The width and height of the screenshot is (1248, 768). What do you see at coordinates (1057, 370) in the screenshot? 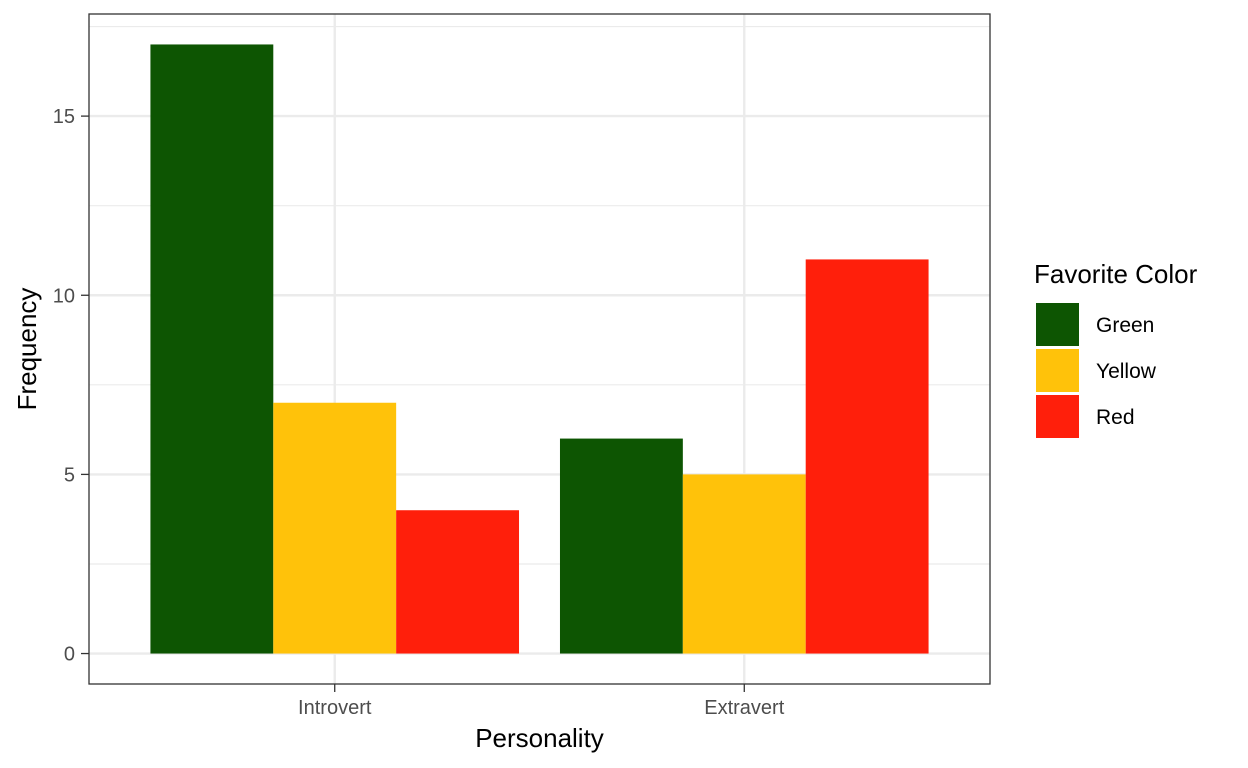
I see `legend-swatch-yellow` at bounding box center [1057, 370].